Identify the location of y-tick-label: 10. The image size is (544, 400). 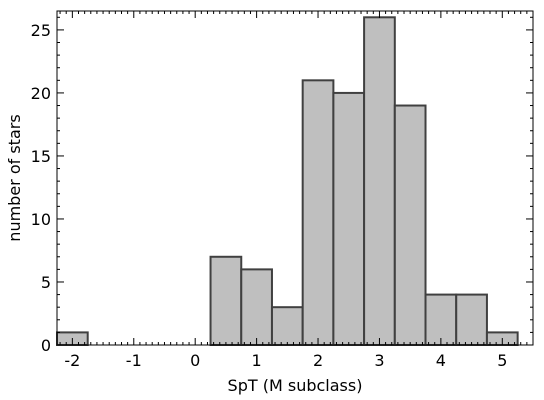
(41, 219).